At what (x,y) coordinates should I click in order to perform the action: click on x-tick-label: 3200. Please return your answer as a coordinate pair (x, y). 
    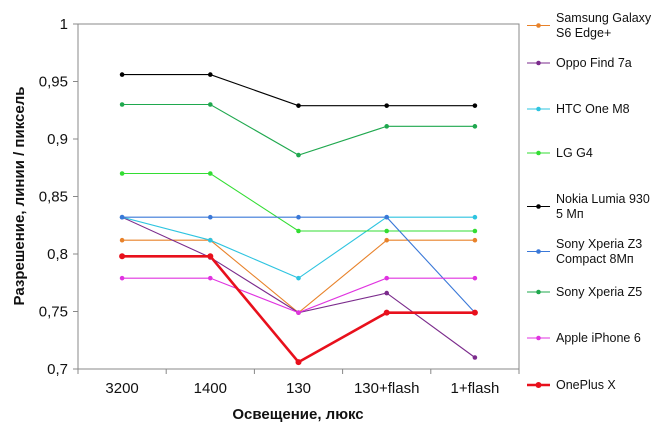
    Looking at the image, I should click on (121, 388).